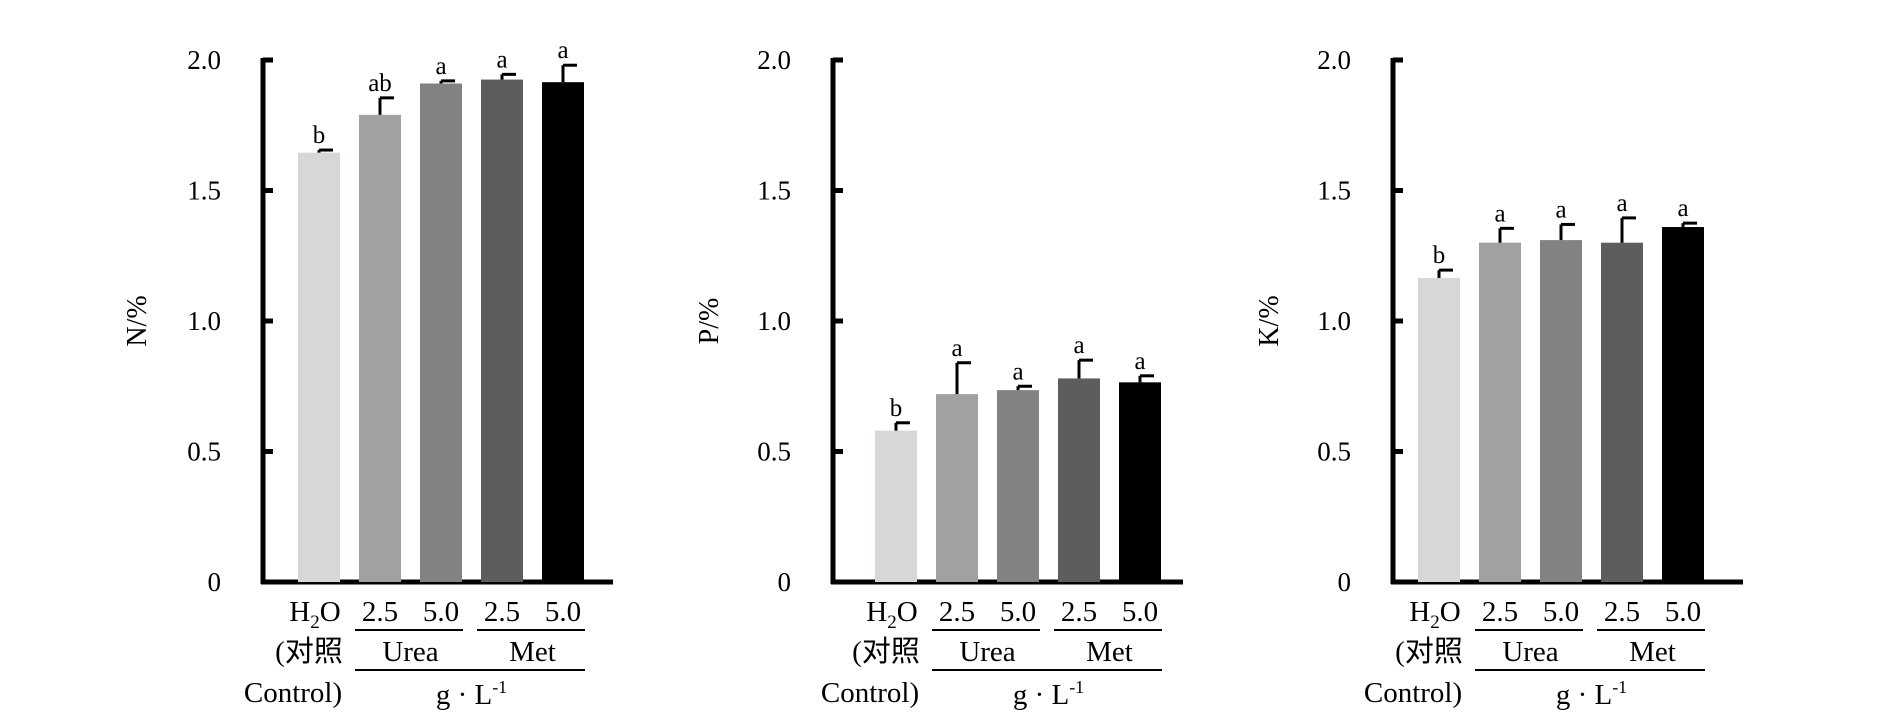  Describe the element at coordinates (1269, 320) in the screenshot. I see `y-axis-label: K/%` at that location.